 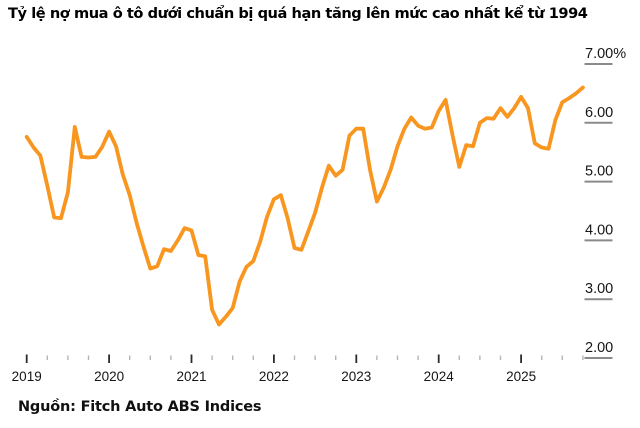 I want to click on x-tick-label: 2020, so click(x=109, y=376).